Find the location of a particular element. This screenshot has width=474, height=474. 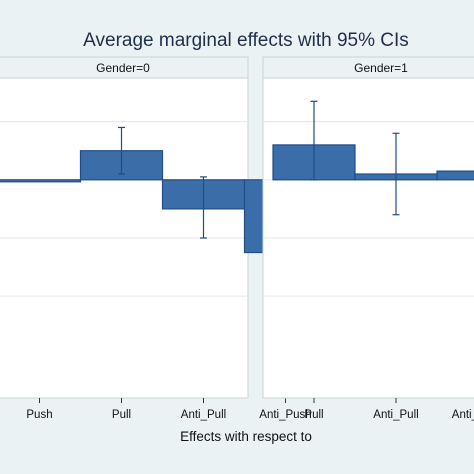

x-tick-label: Push is located at coordinates (39, 415).